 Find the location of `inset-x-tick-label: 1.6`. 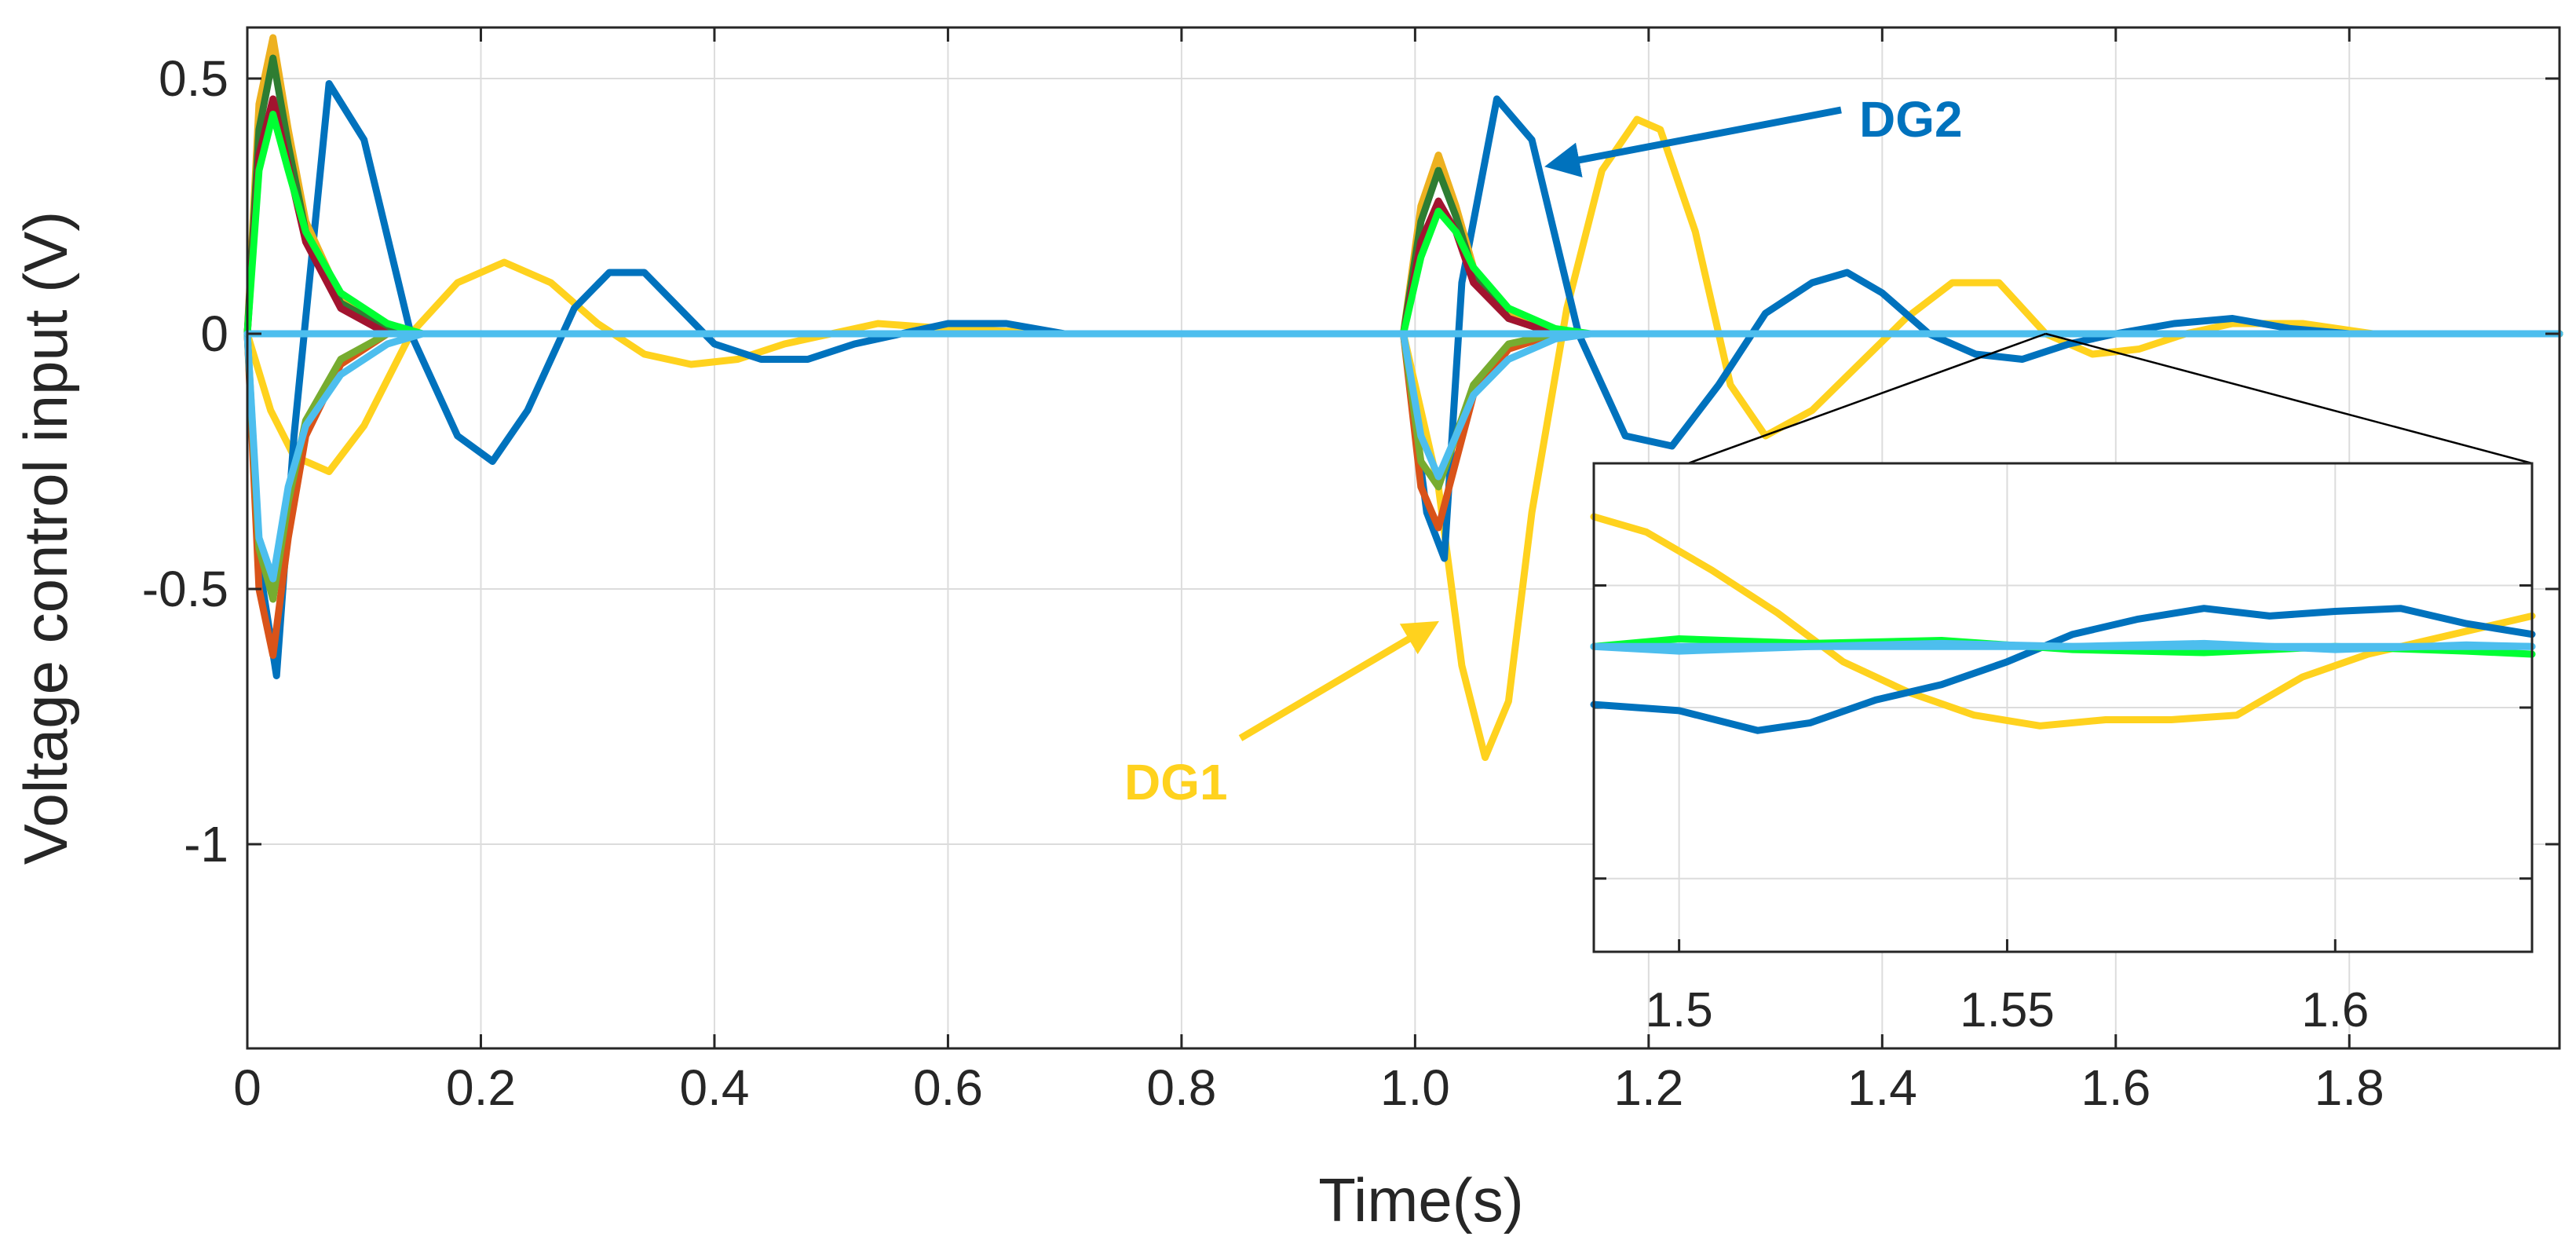

inset-x-tick-label: 1.6 is located at coordinates (2335, 1010).